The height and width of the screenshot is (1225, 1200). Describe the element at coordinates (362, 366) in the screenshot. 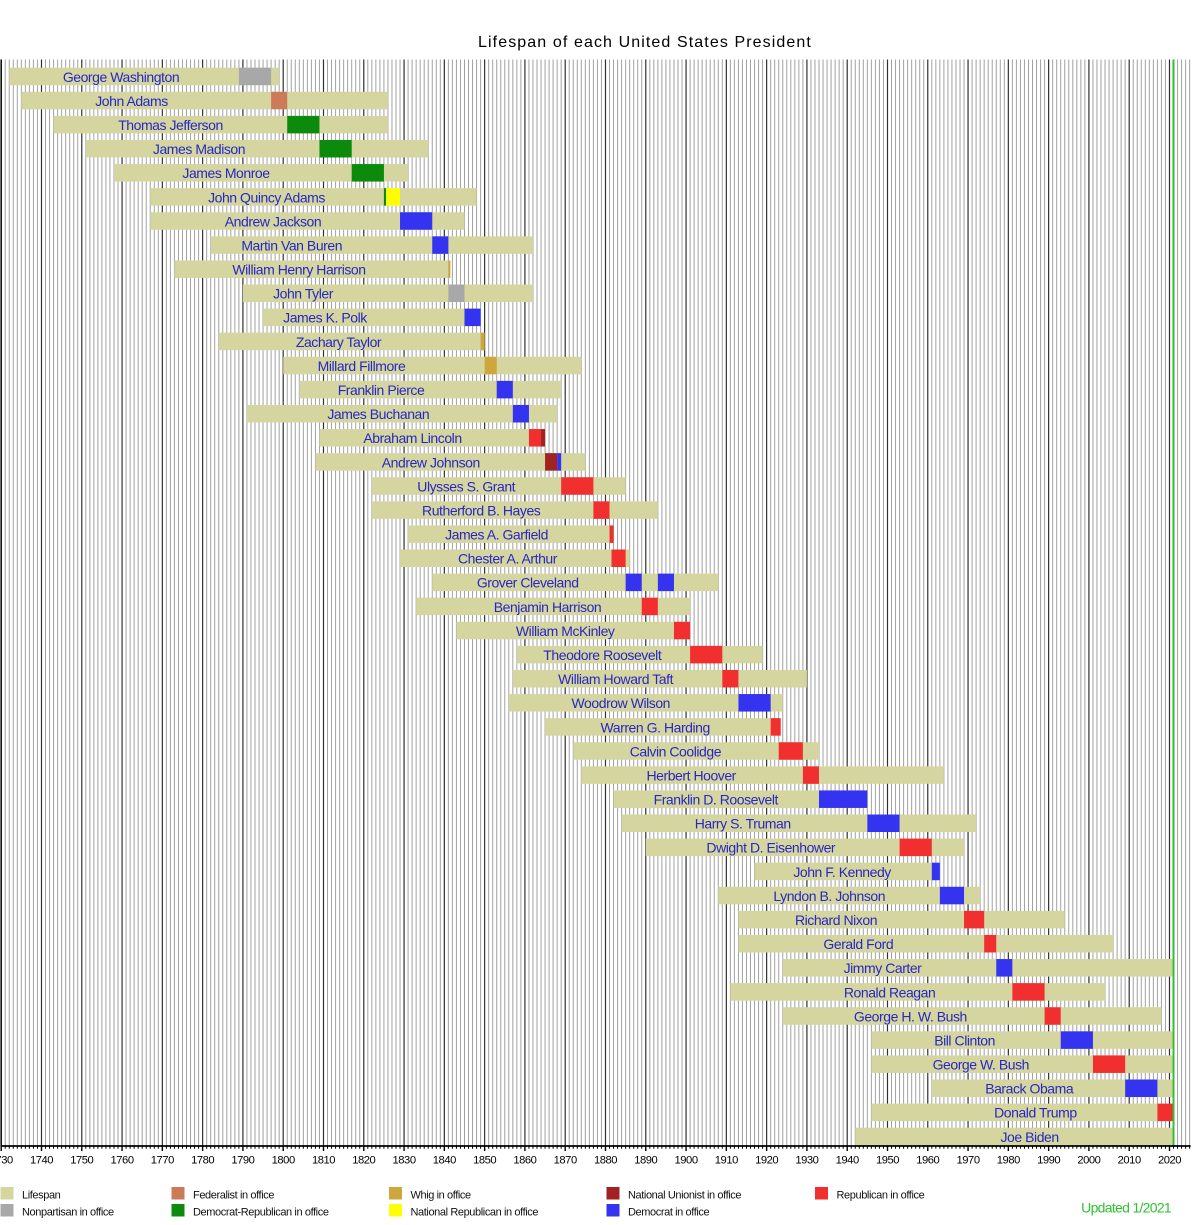

I see `svg-text: Millard Fillmore` at that location.